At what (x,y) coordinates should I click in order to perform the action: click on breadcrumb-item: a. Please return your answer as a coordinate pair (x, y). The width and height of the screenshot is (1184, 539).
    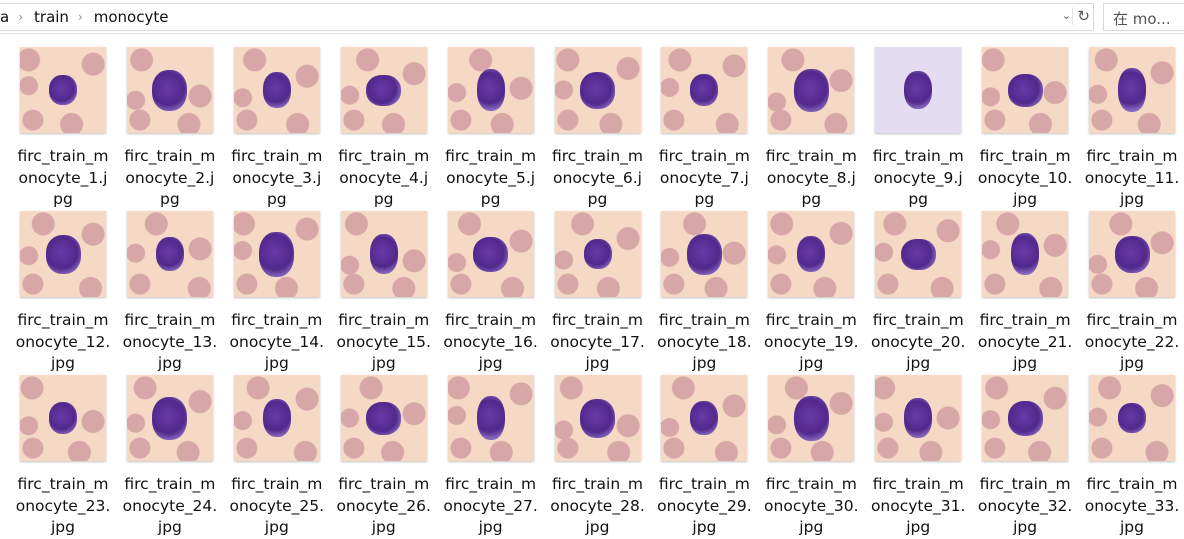
    Looking at the image, I should click on (5, 17).